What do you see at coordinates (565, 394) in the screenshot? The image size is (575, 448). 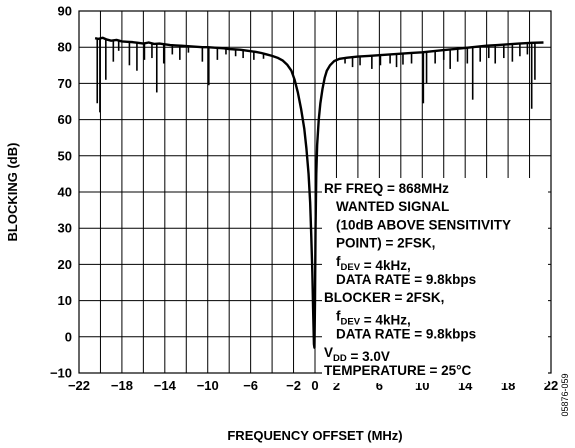 I see `figure-code: 05876-059` at bounding box center [565, 394].